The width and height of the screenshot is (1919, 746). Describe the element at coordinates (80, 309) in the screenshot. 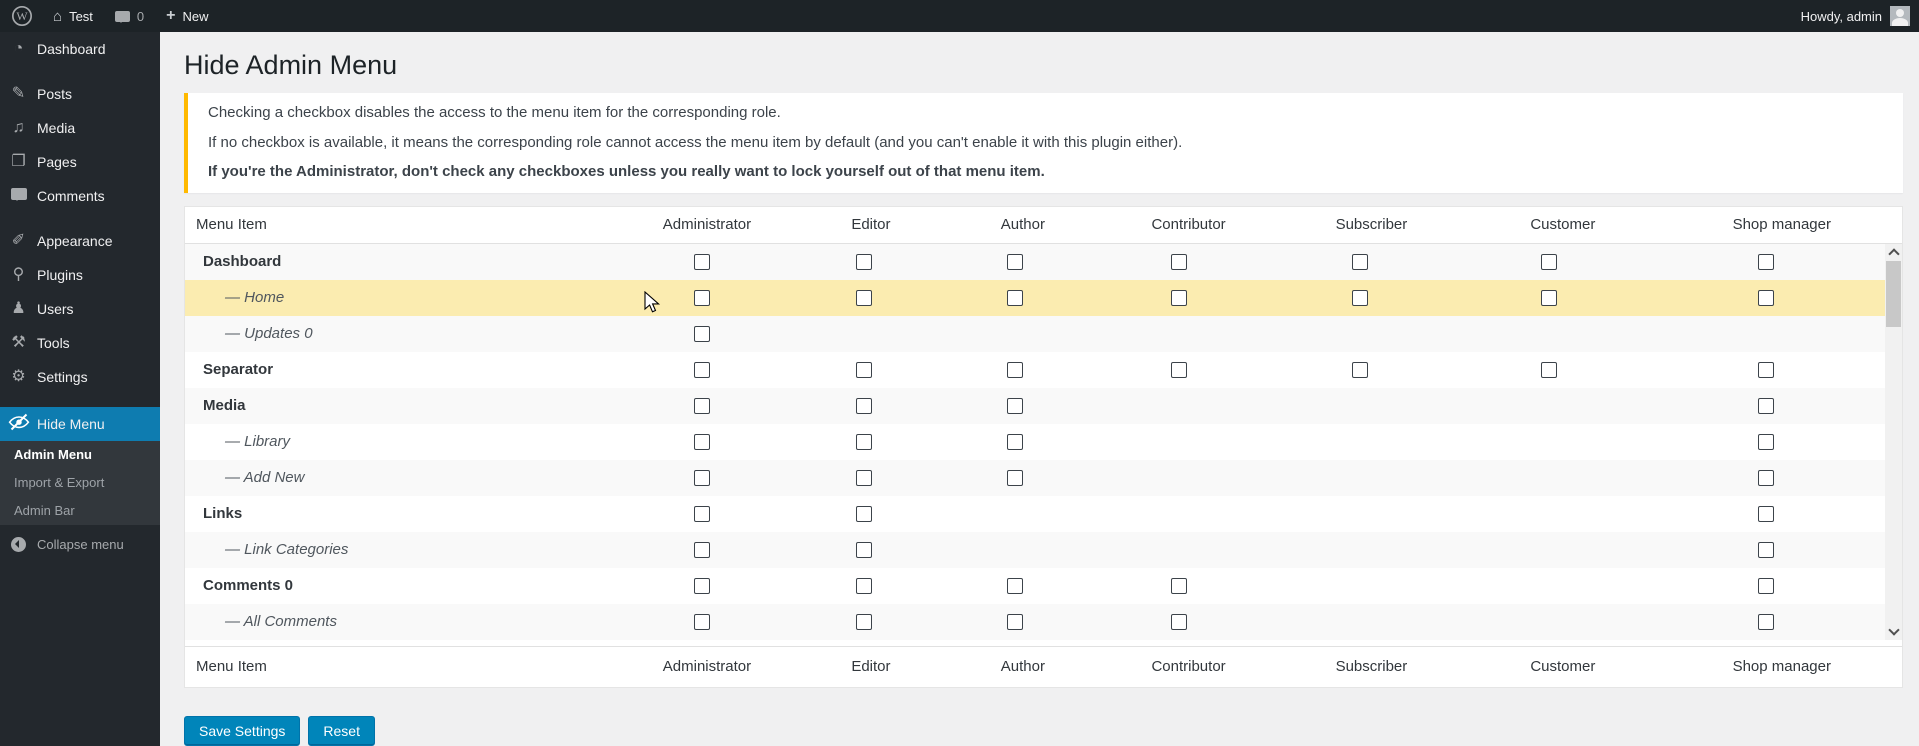

I see `sidebar-item-users: ♟ Users` at that location.